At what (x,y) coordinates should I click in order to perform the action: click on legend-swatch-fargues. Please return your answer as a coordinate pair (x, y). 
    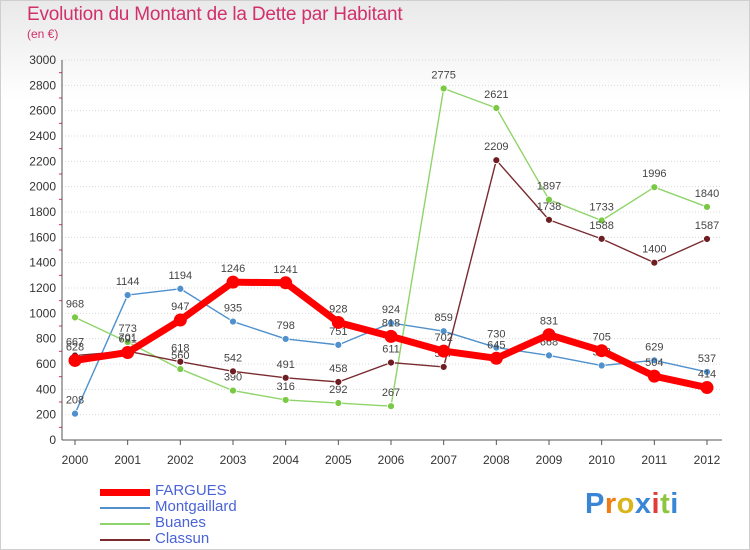
    Looking at the image, I should click on (125, 492).